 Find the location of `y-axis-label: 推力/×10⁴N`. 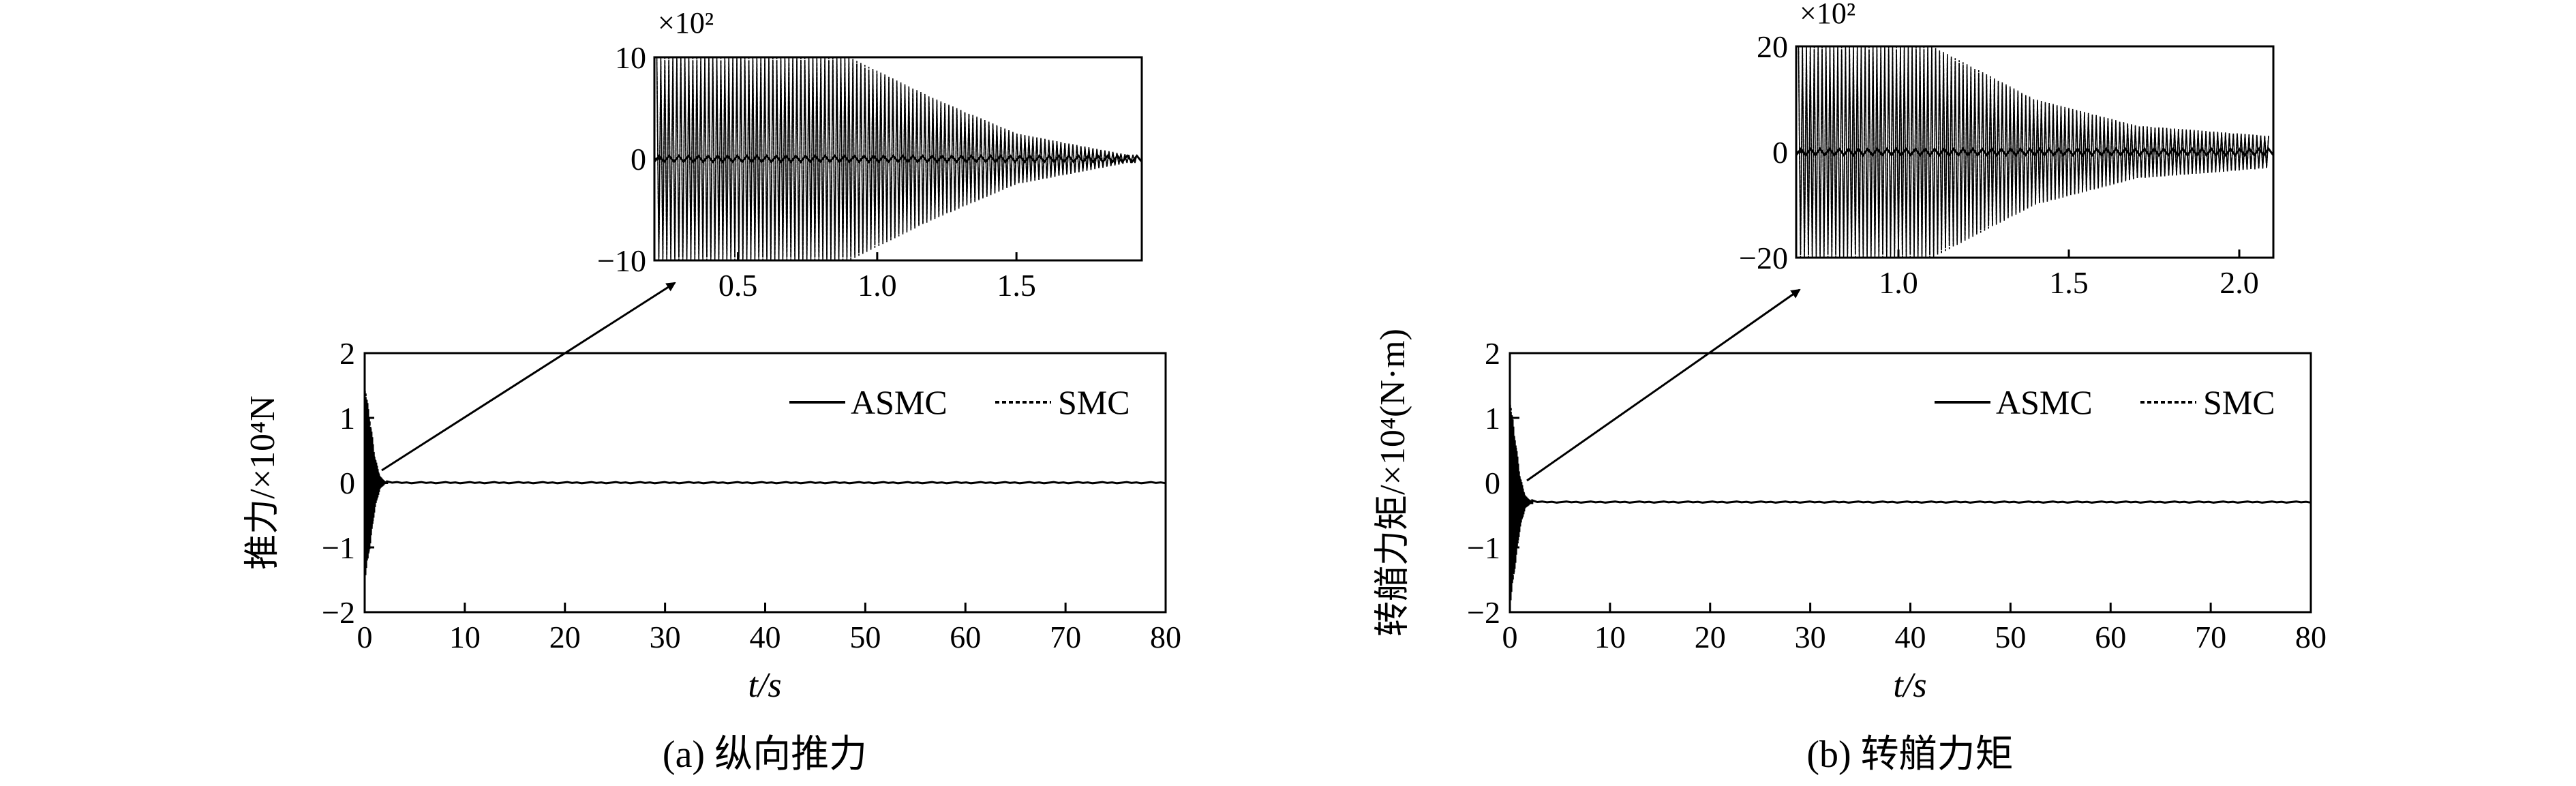

y-axis-label: 推力/×10⁴N is located at coordinates (262, 482).